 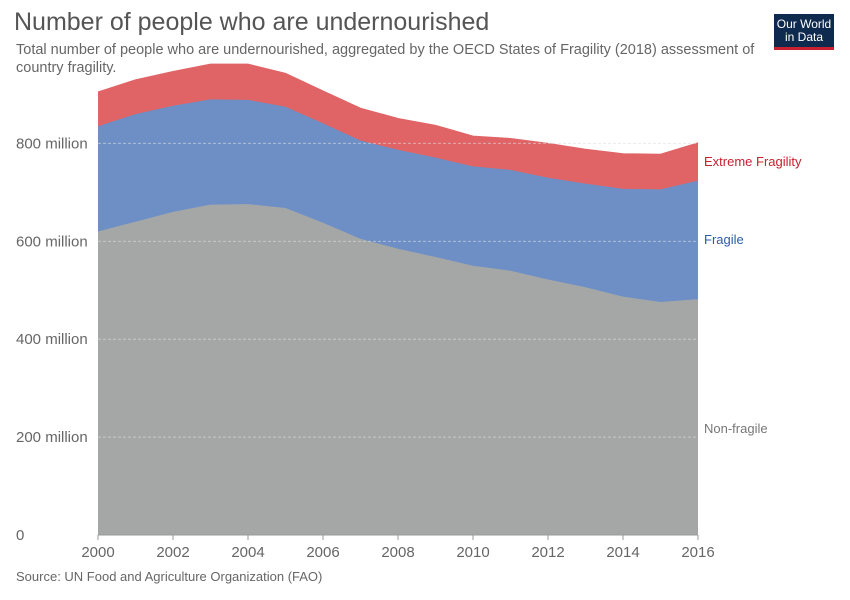 What do you see at coordinates (804, 37) in the screenshot?
I see `logo-line-2: in Data` at bounding box center [804, 37].